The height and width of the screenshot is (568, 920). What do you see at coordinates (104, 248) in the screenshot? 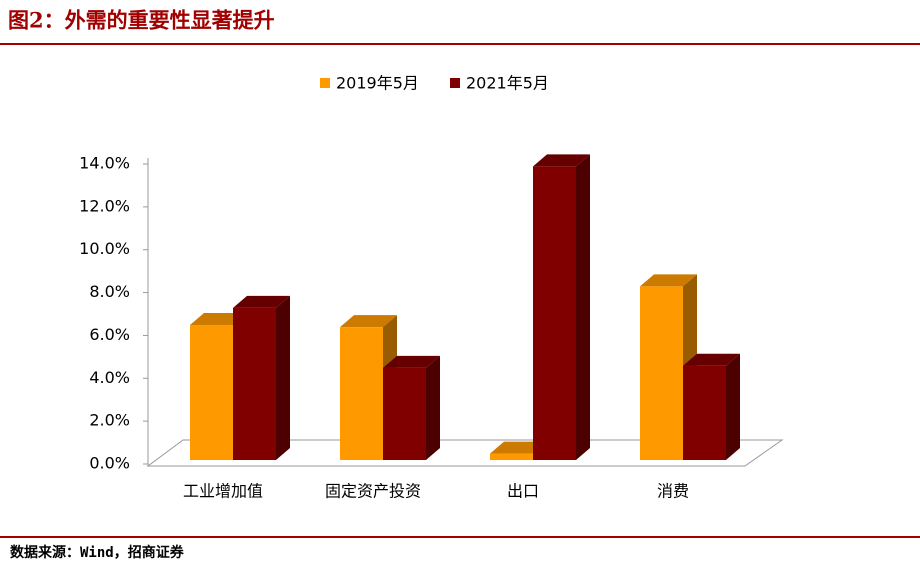
I see `y-tick-label: 10.0%` at bounding box center [104, 248].